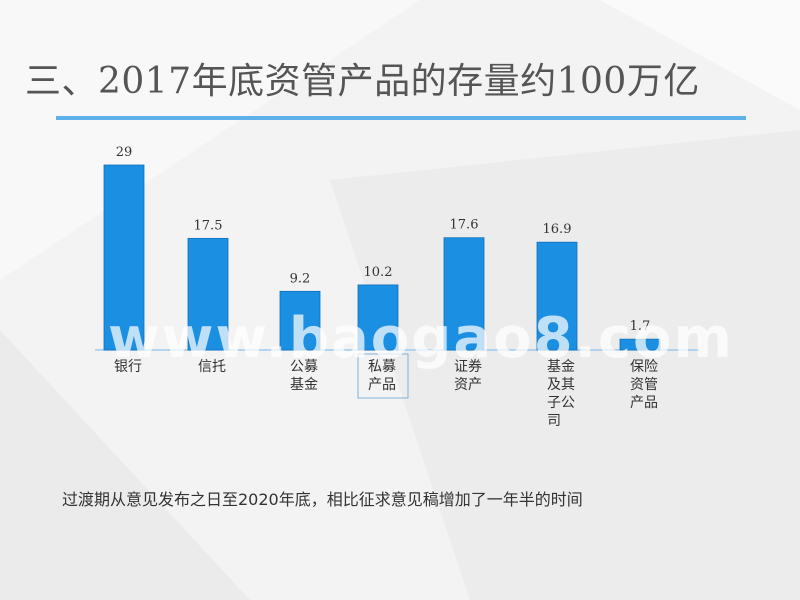 The height and width of the screenshot is (600, 800). Describe the element at coordinates (468, 376) in the screenshot. I see `category-label: 证券资产` at that location.